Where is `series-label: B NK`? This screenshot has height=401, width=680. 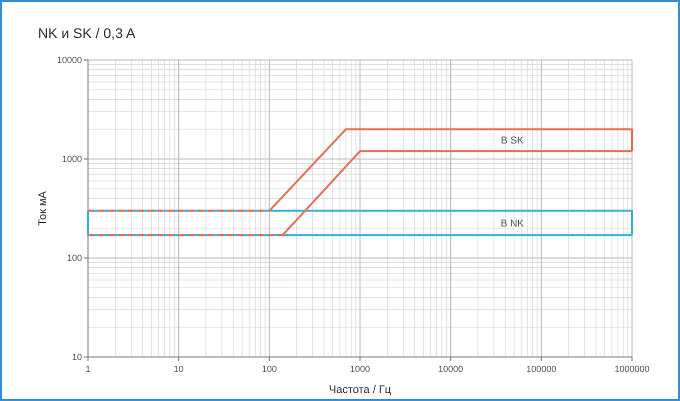
series-label: B NK is located at coordinates (512, 224).